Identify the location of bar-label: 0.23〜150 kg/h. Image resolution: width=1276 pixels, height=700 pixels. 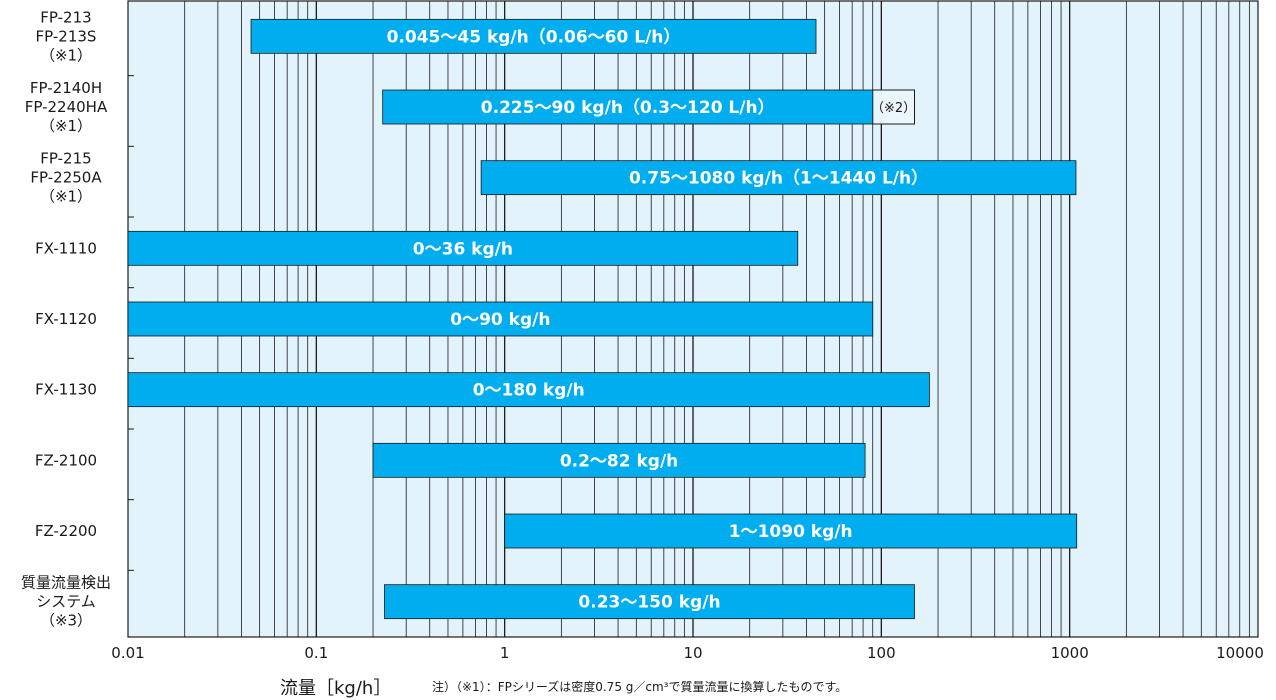
(649, 603).